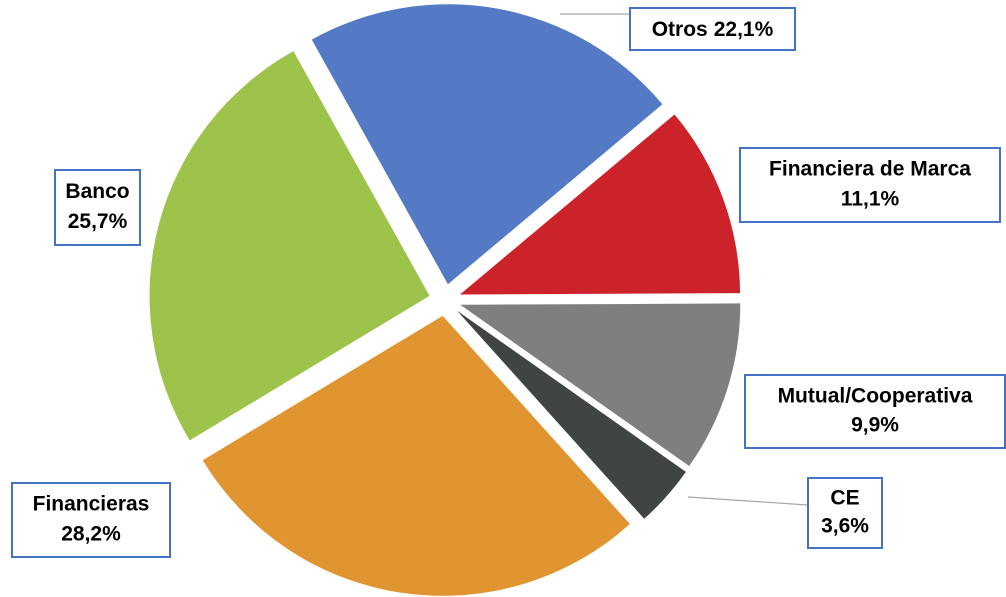  What do you see at coordinates (870, 198) in the screenshot?
I see `value-label: 11,1%` at bounding box center [870, 198].